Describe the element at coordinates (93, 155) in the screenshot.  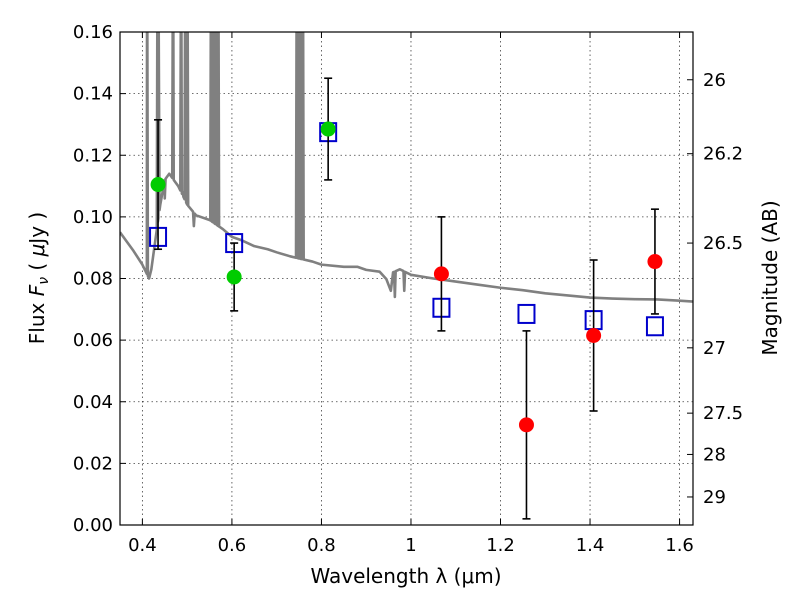
I see `y-tick-label: 0.12` at that location.